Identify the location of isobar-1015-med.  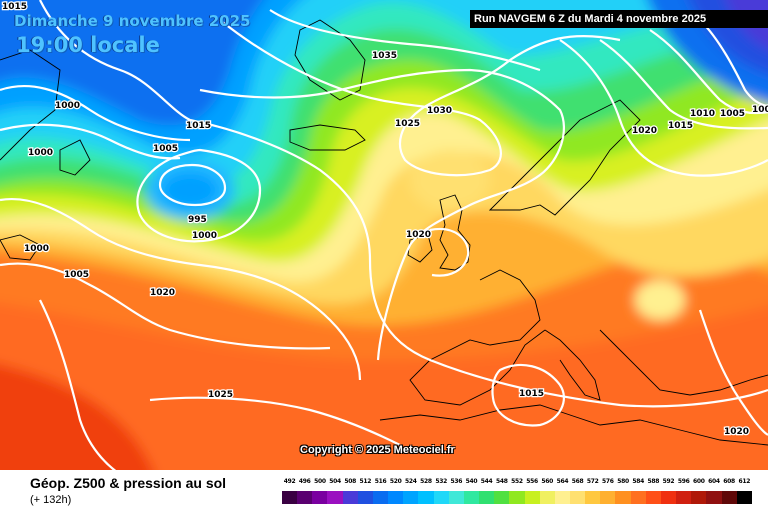
(528, 395).